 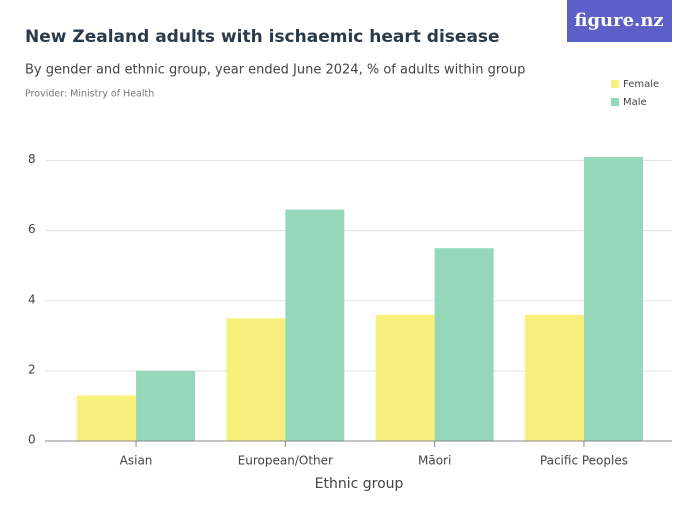 I want to click on logo-box, so click(x=619, y=21).